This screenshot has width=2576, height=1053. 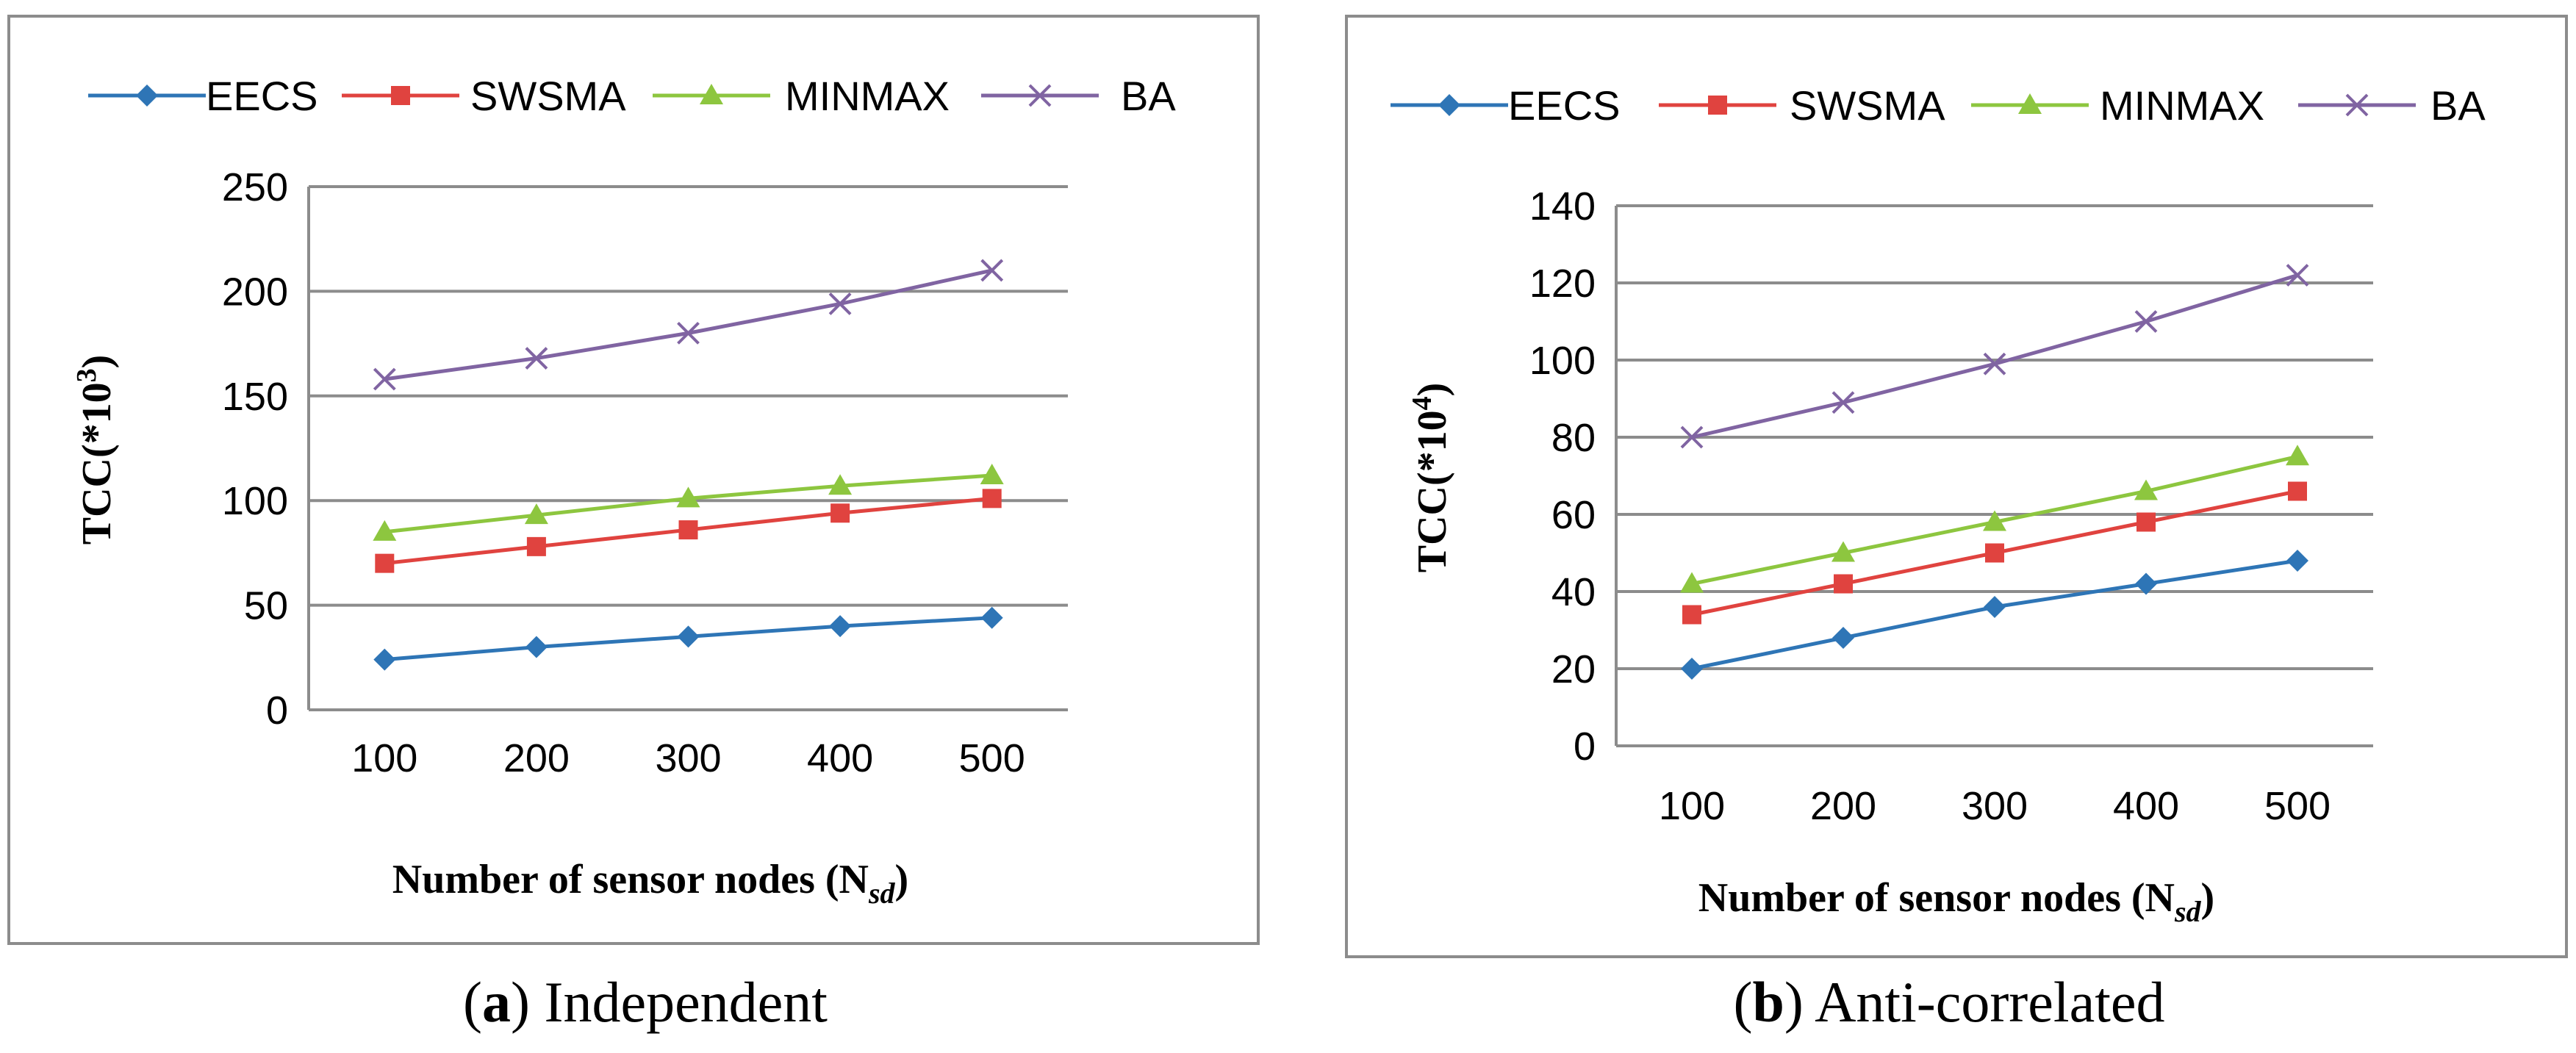 I want to click on chart-a-series-ba, so click(x=688, y=325).